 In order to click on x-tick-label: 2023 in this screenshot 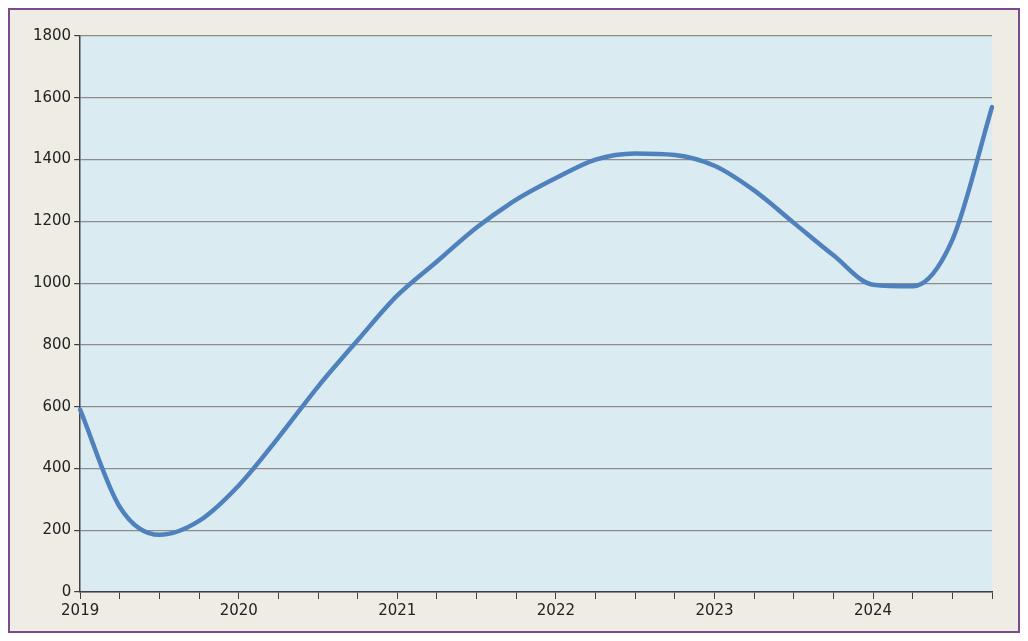, I will do `click(714, 609)`.